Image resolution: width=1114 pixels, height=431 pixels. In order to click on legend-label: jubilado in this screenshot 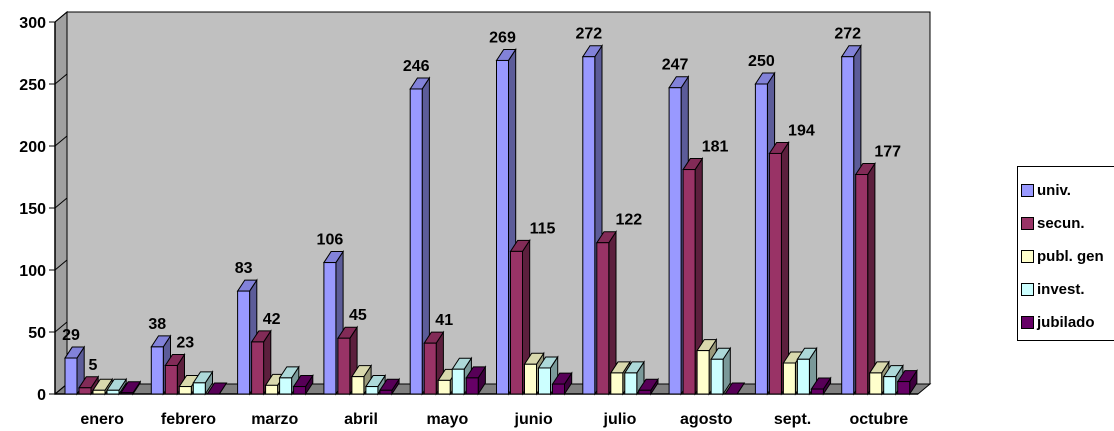, I will do `click(1066, 322)`.